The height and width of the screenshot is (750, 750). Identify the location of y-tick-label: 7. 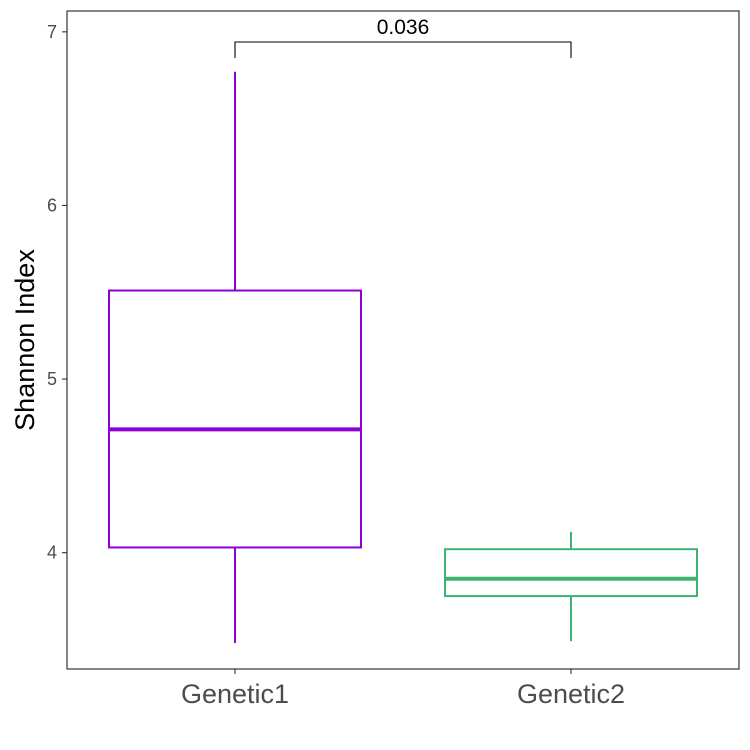
(52, 32).